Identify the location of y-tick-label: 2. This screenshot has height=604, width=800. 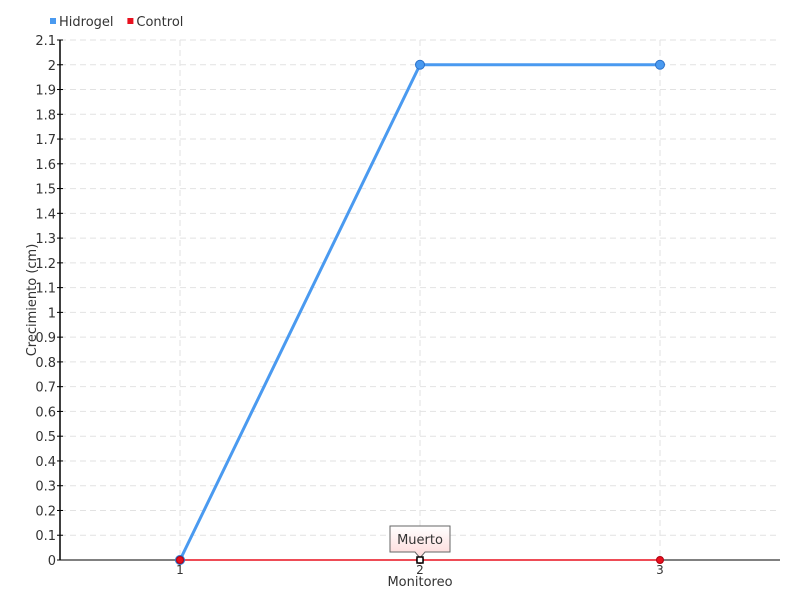
(52, 66).